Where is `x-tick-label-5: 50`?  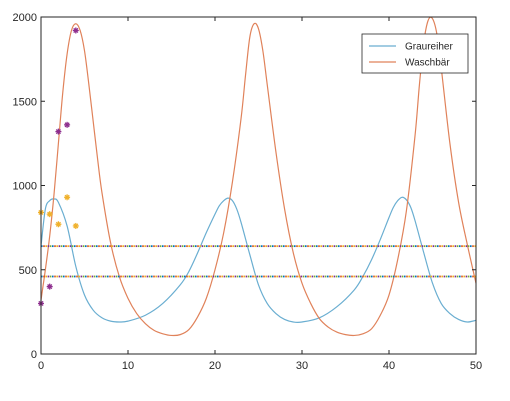 x-tick-label-5: 50 is located at coordinates (476, 366).